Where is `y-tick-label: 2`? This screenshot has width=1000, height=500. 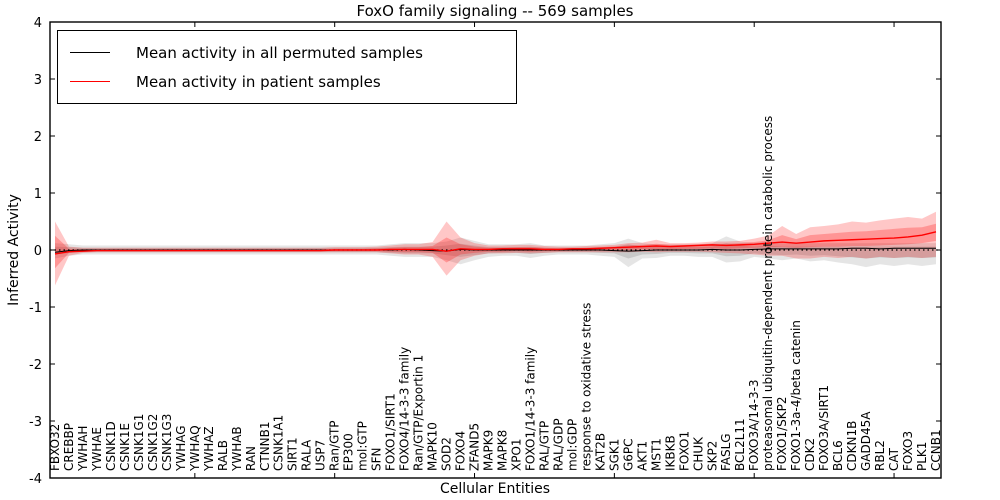 y-tick-label: 2 is located at coordinates (38, 137).